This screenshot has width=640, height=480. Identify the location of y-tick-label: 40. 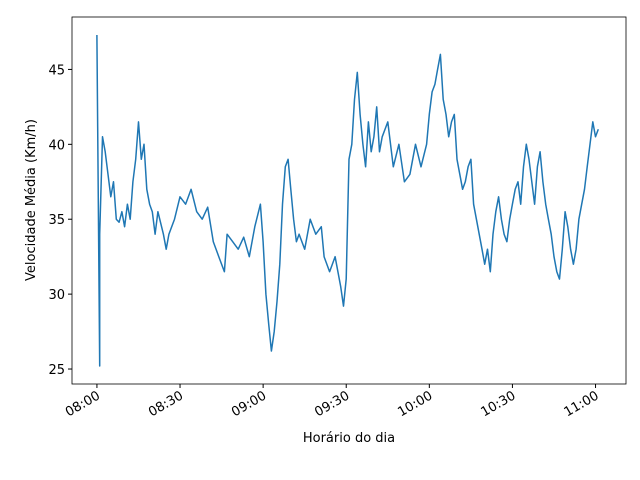
(56, 145).